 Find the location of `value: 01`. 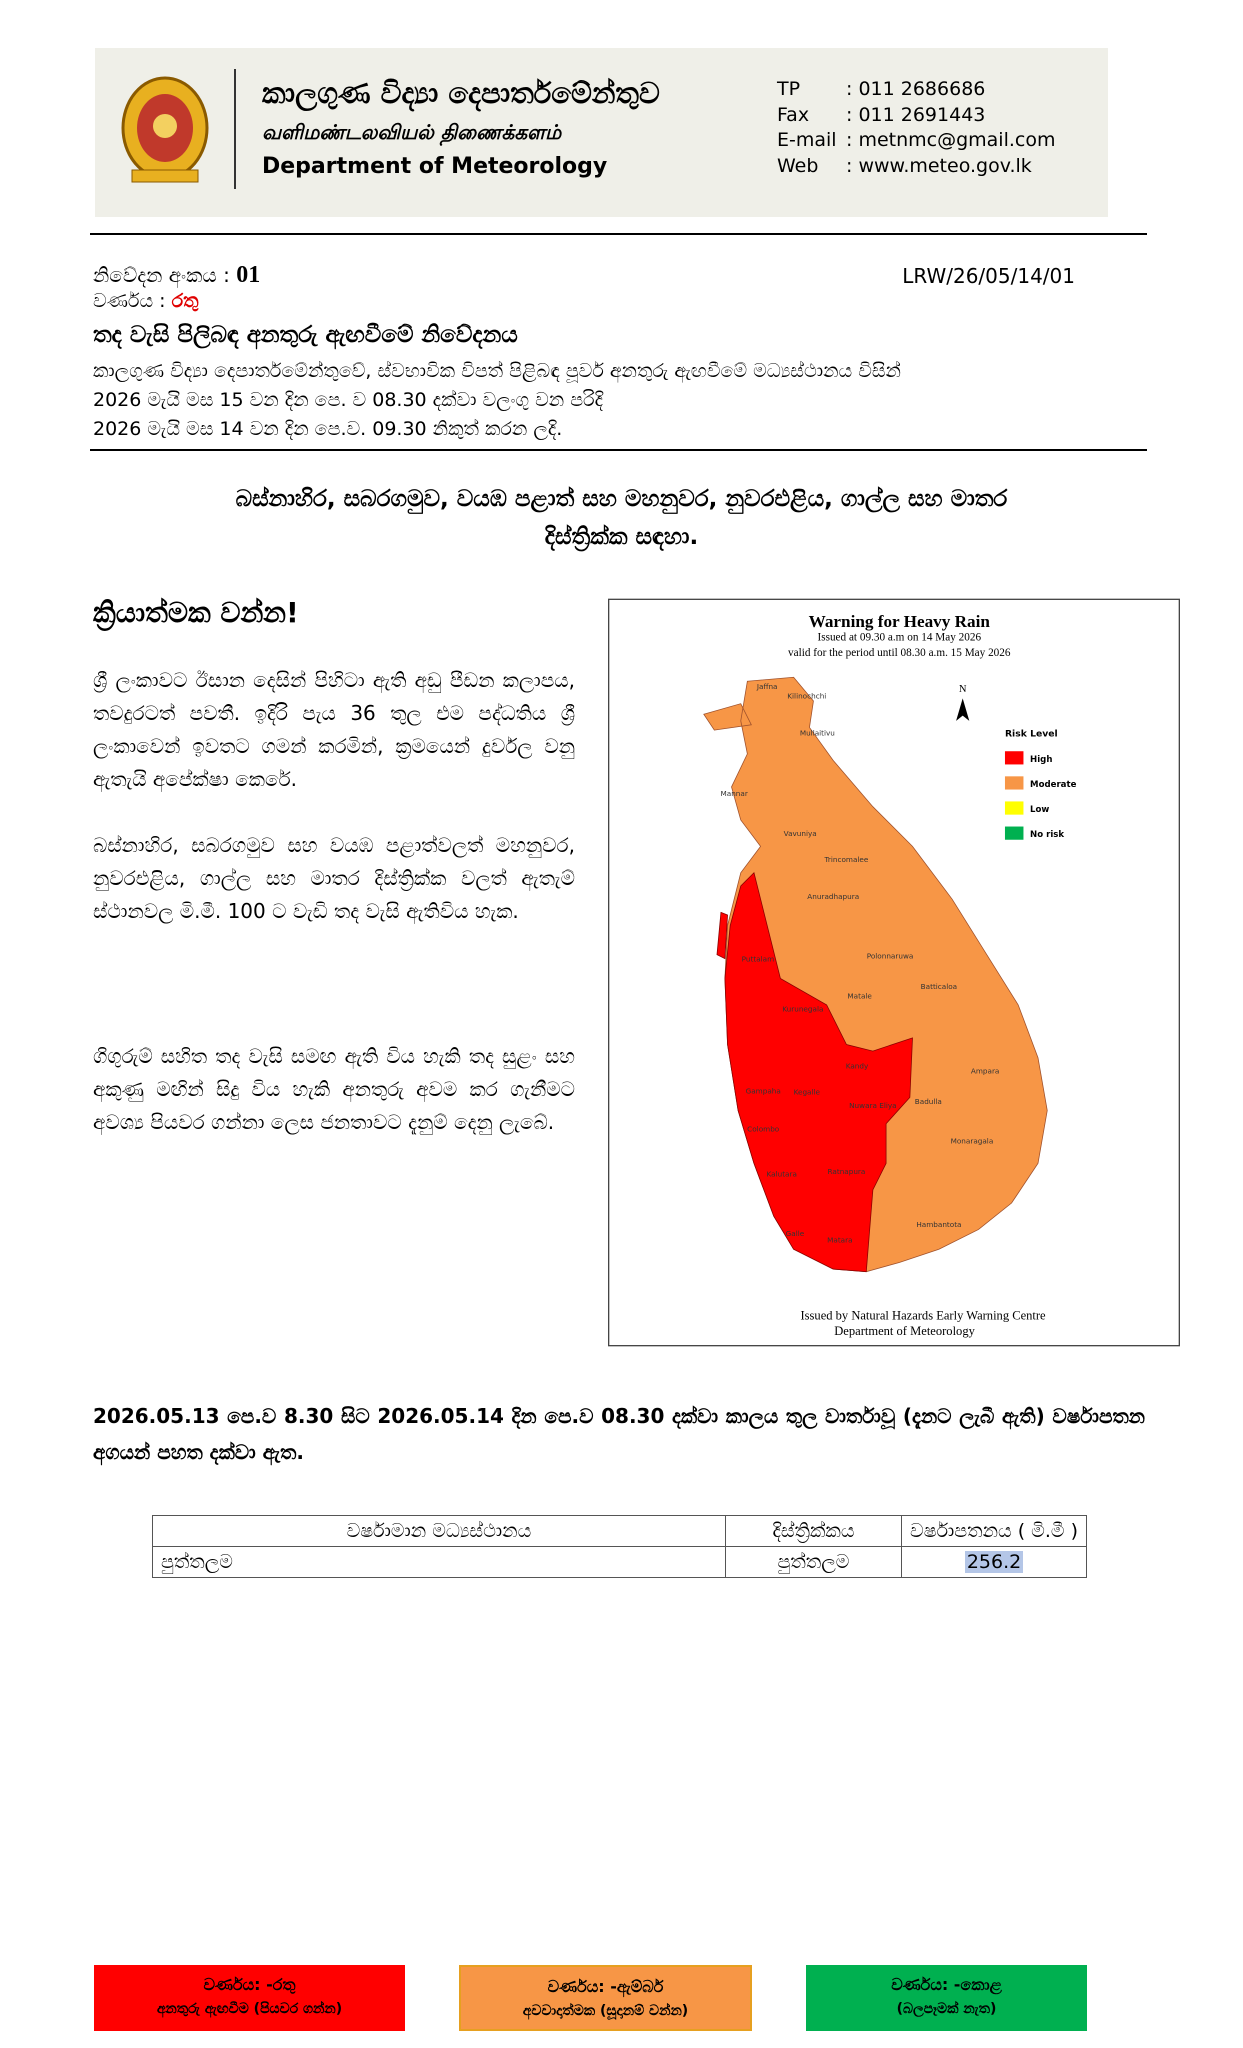

value: 01 is located at coordinates (248, 275).